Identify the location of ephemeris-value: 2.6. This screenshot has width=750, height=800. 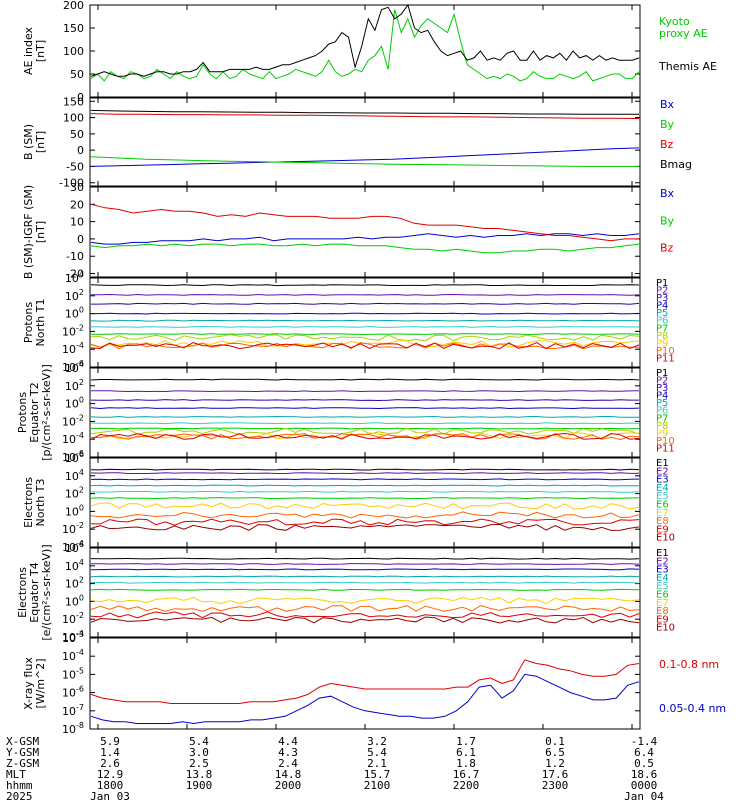
(110, 763).